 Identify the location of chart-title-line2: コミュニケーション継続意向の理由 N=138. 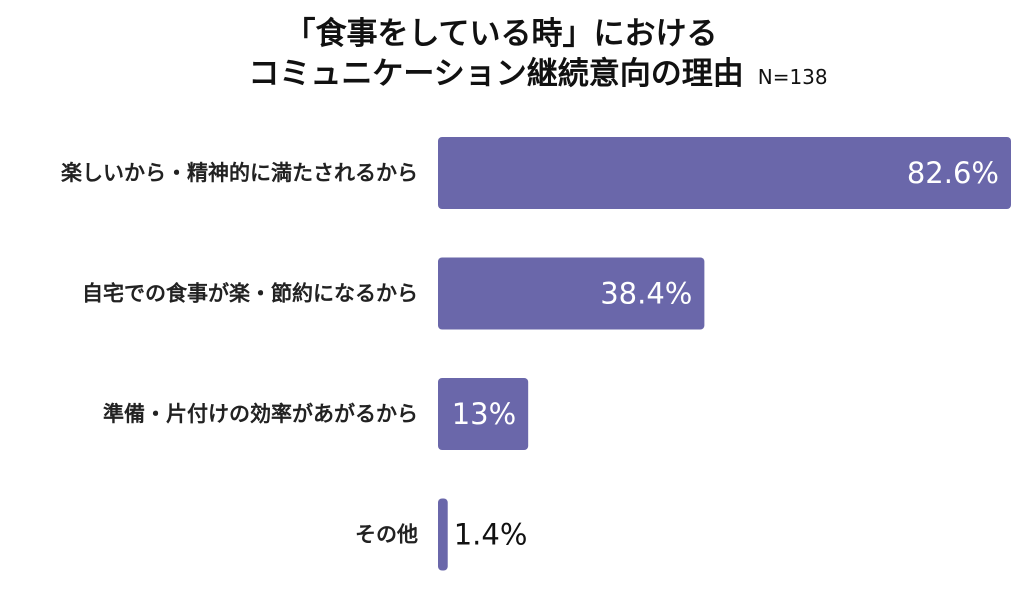
(507, 75).